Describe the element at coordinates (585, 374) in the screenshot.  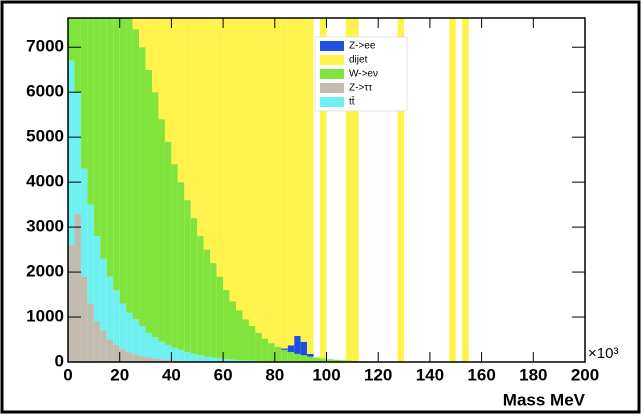
I see `x-tick-label: 200` at that location.